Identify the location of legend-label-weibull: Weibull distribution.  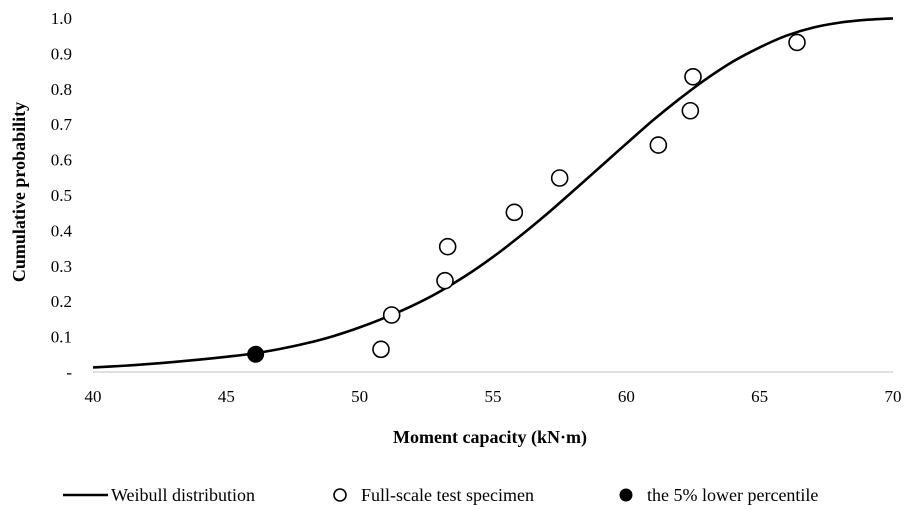
(183, 495).